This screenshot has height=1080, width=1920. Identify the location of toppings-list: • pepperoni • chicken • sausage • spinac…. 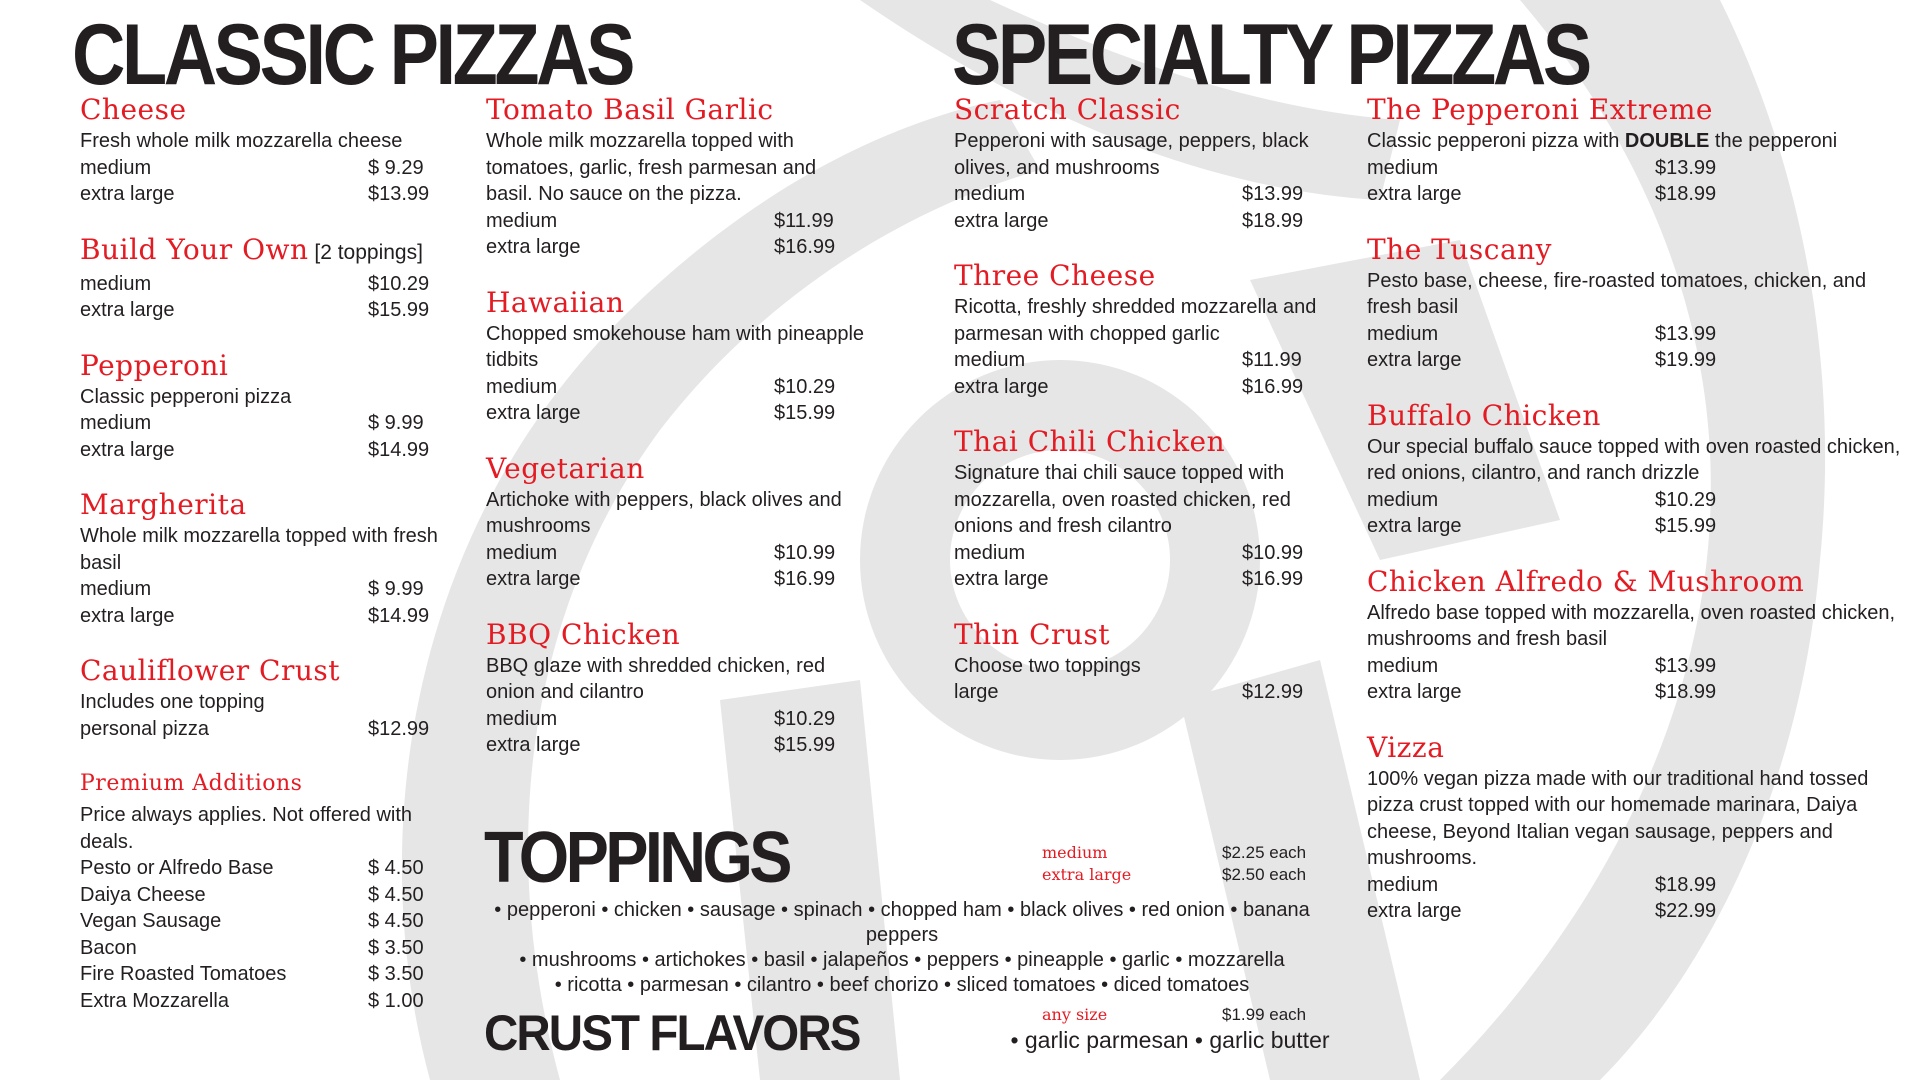
(902, 948).